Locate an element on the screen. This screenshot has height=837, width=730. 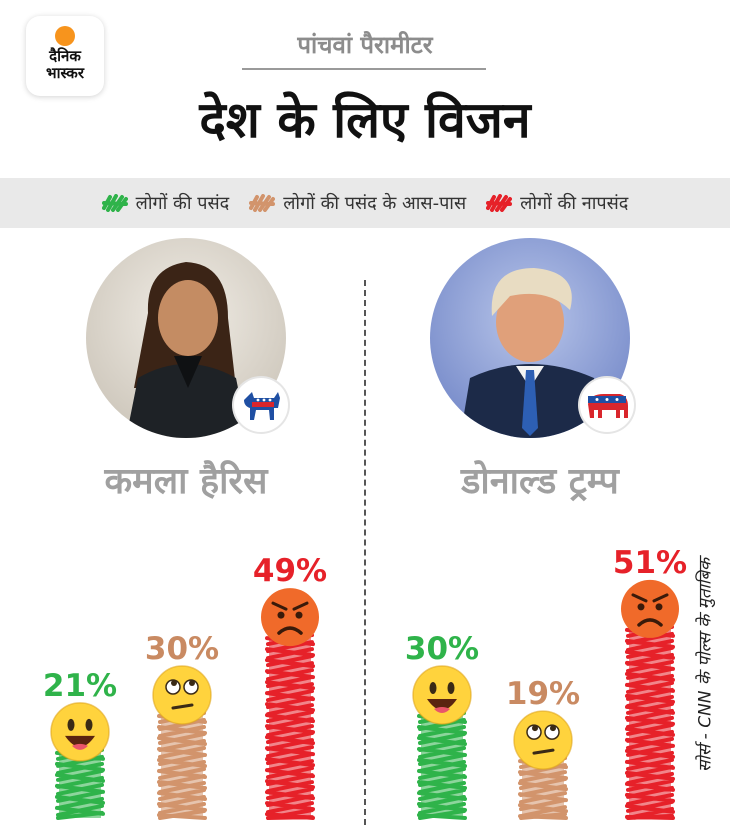
source-note: सोर्स - CNN के पोल्स के मुताबिक is located at coordinates (705, 665).